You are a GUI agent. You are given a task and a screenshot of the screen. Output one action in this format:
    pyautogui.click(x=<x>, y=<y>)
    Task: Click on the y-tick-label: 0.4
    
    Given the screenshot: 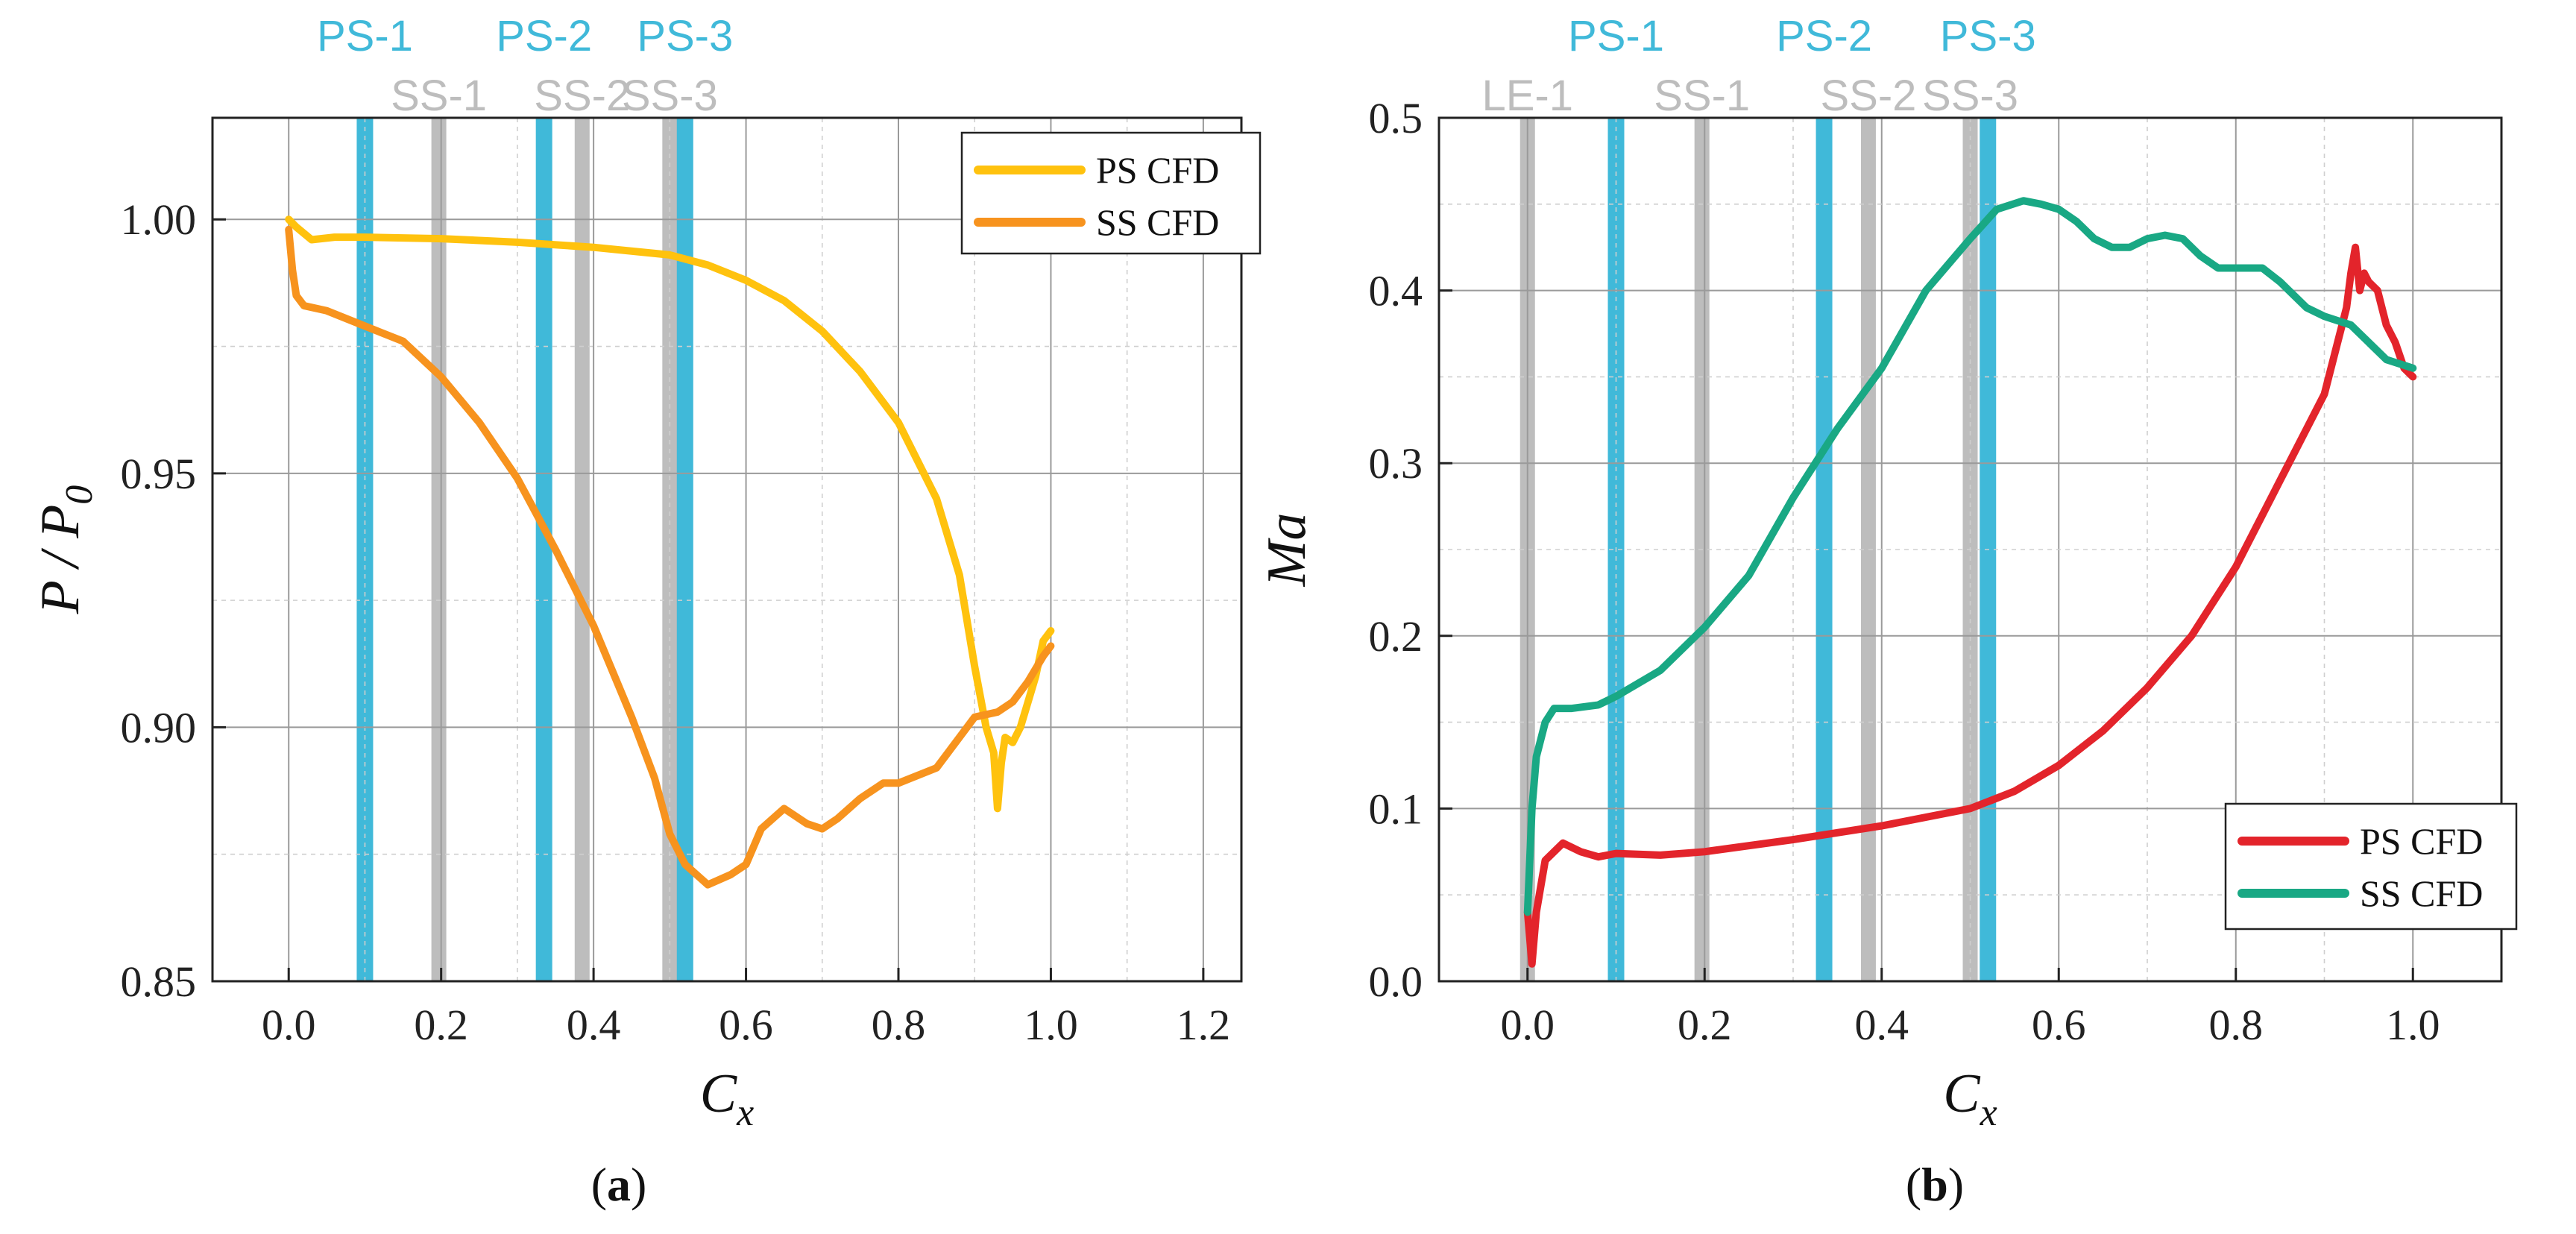 What is the action you would take?
    pyautogui.click(x=1396, y=291)
    